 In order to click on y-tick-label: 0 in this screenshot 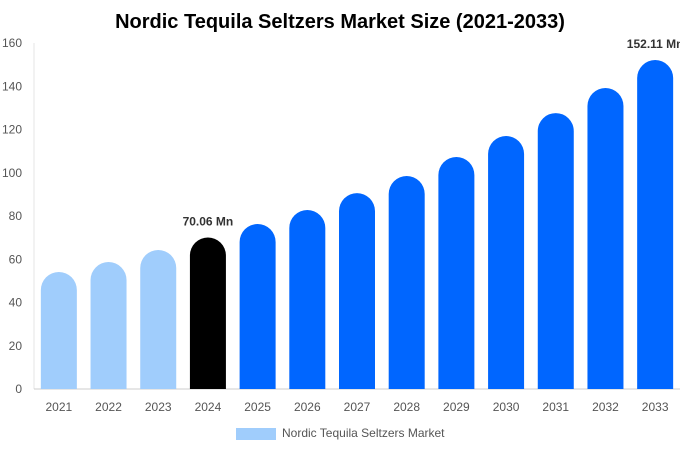, I will do `click(18, 389)`.